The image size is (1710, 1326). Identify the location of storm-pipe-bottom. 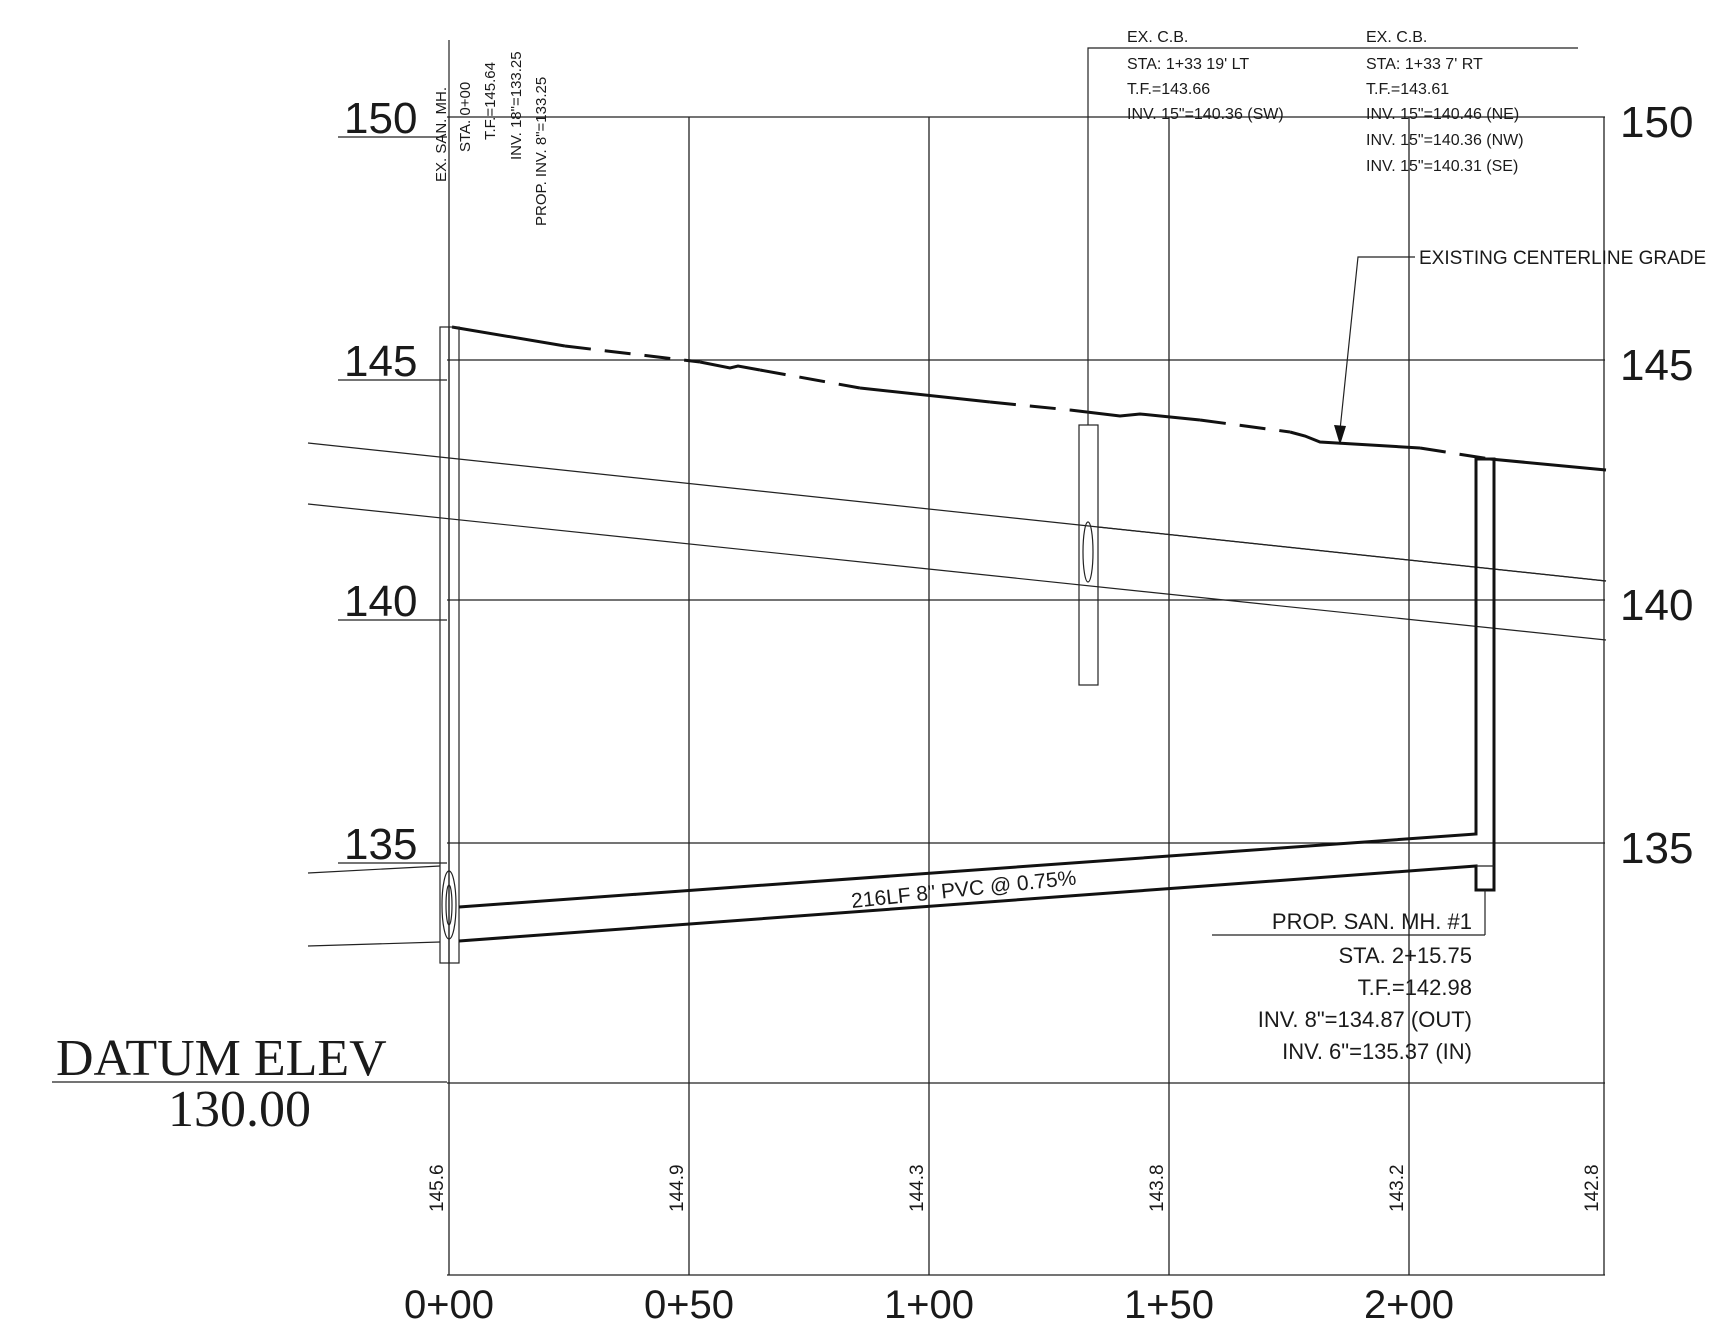
(957, 572).